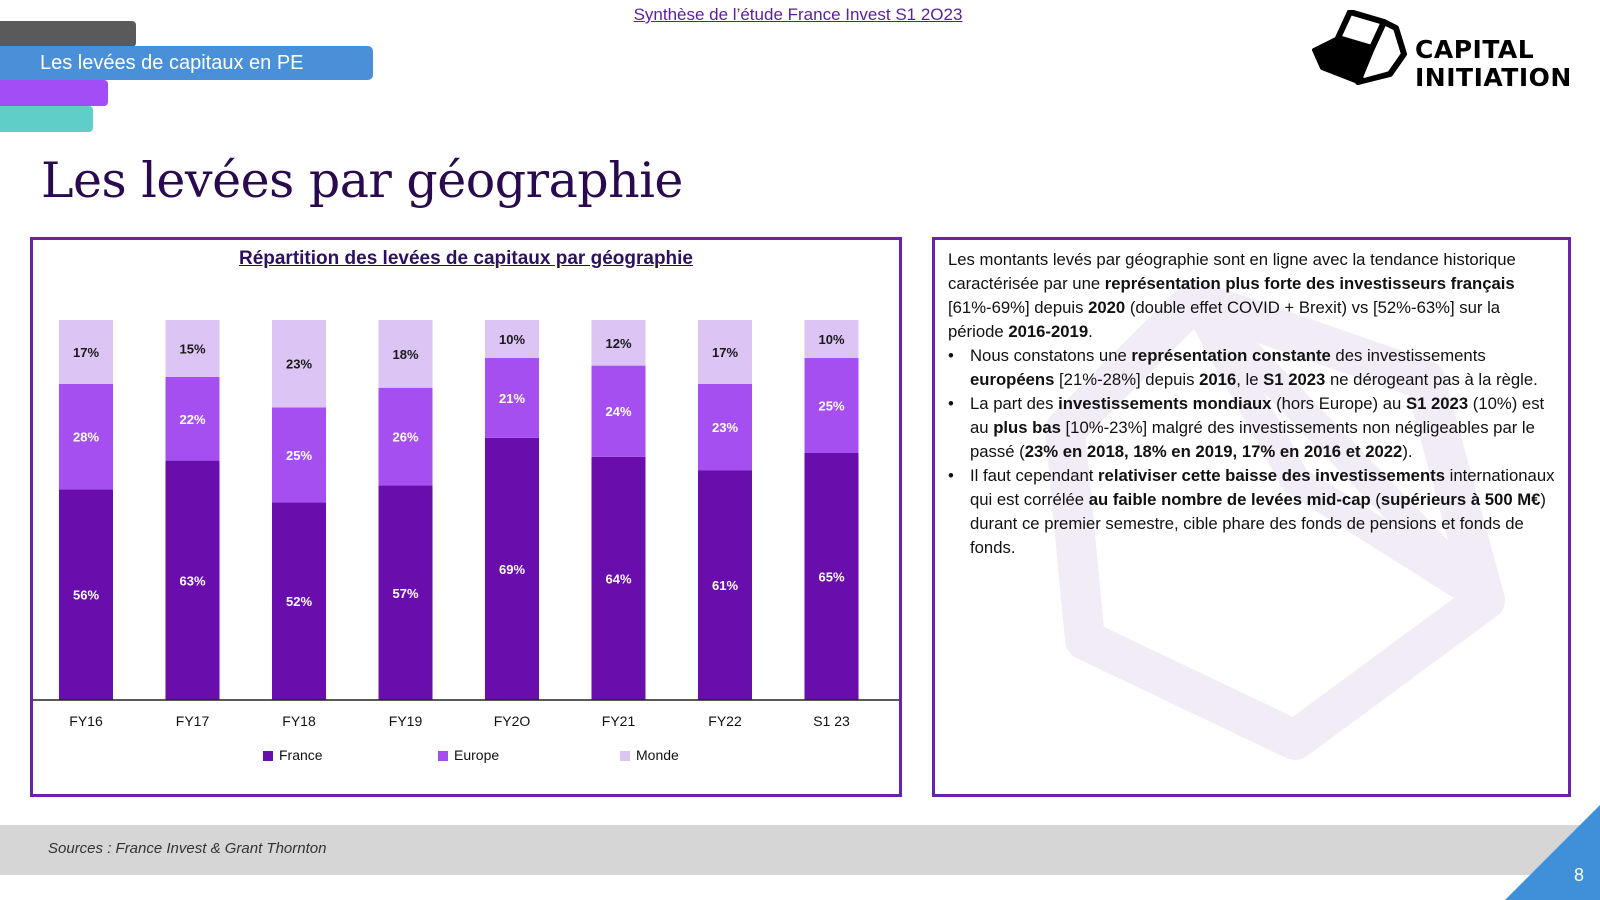  I want to click on data-label: 69%, so click(512, 569).